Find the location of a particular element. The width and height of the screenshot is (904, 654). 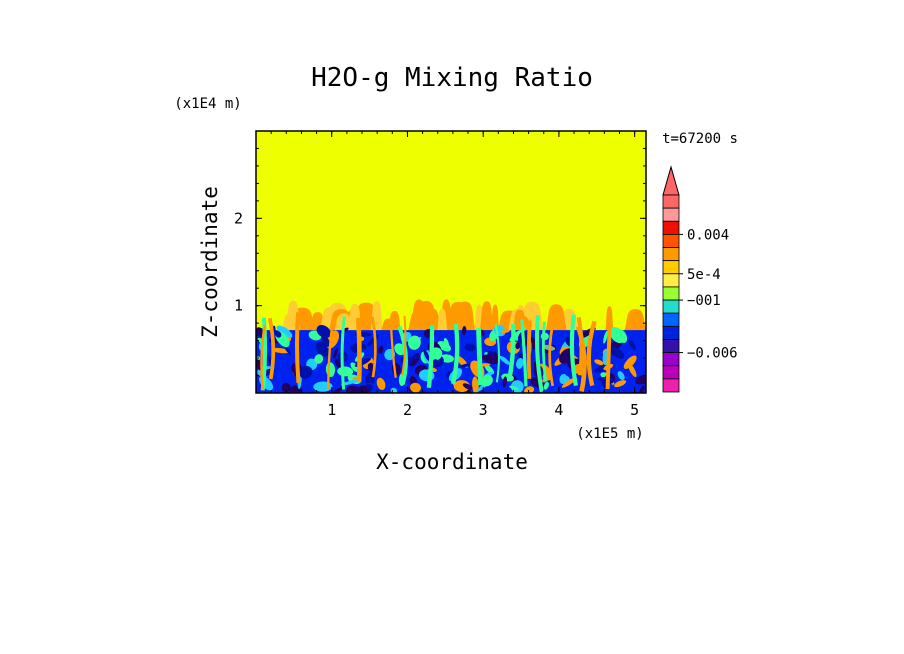

colorbar-label: 5e-4 is located at coordinates (704, 275).